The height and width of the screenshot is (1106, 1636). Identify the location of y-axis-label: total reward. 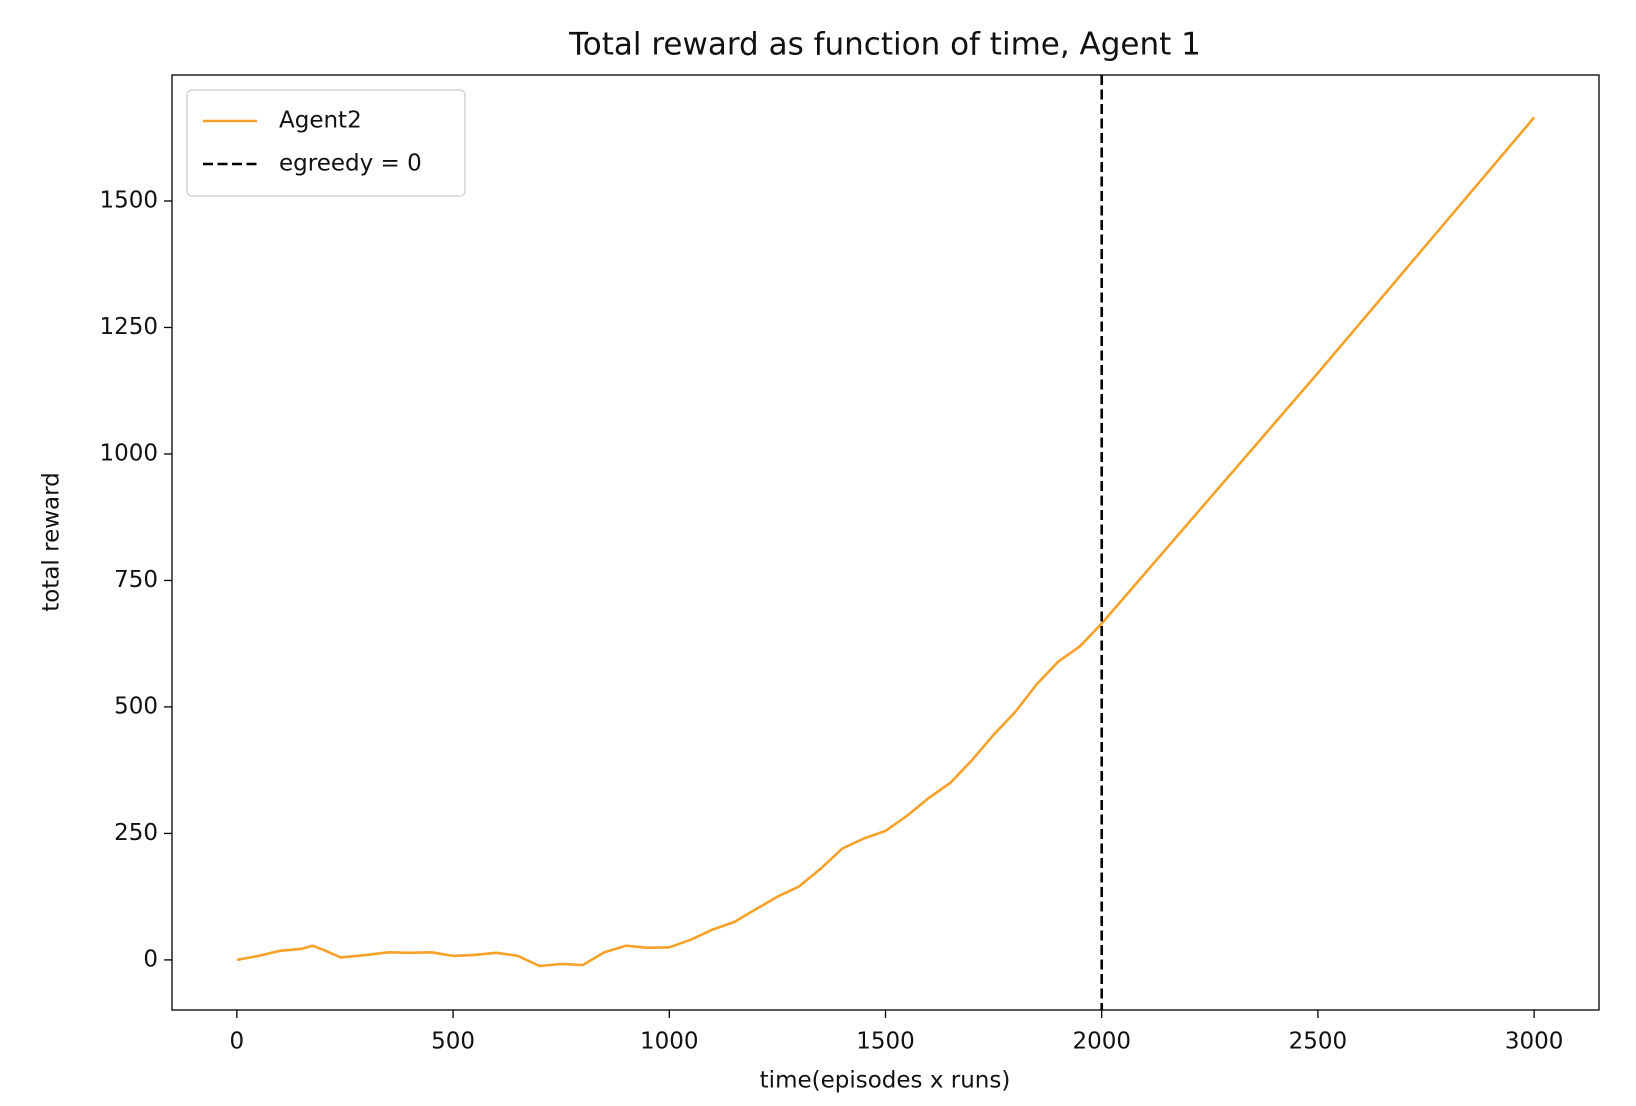
(52, 542).